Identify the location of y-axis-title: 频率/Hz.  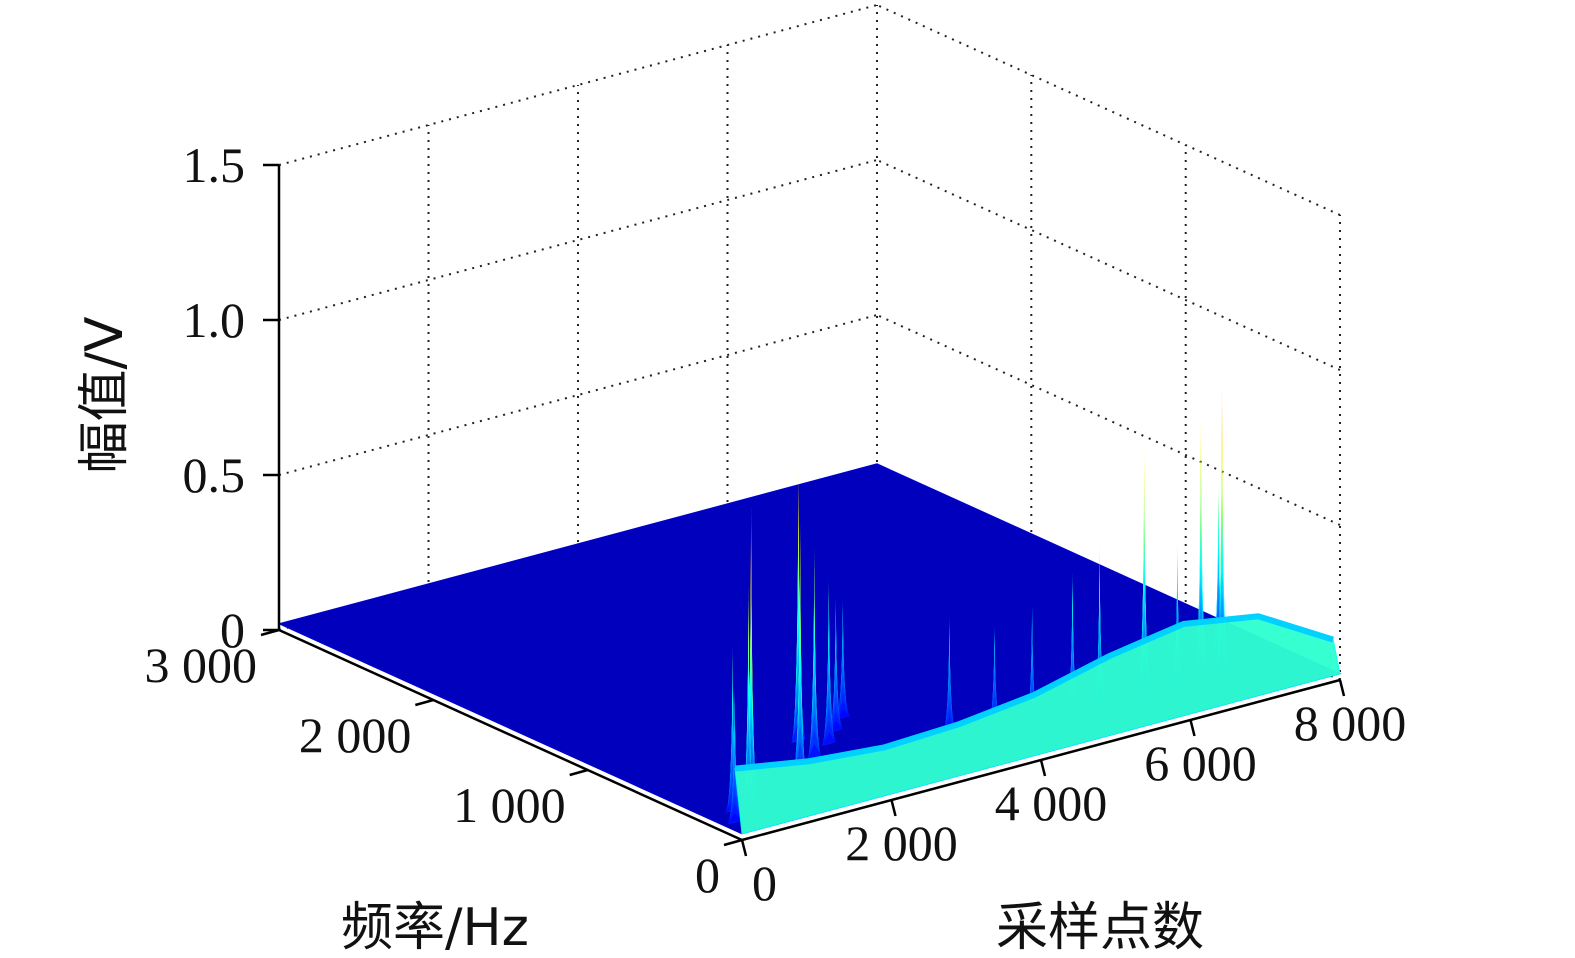
(435, 928).